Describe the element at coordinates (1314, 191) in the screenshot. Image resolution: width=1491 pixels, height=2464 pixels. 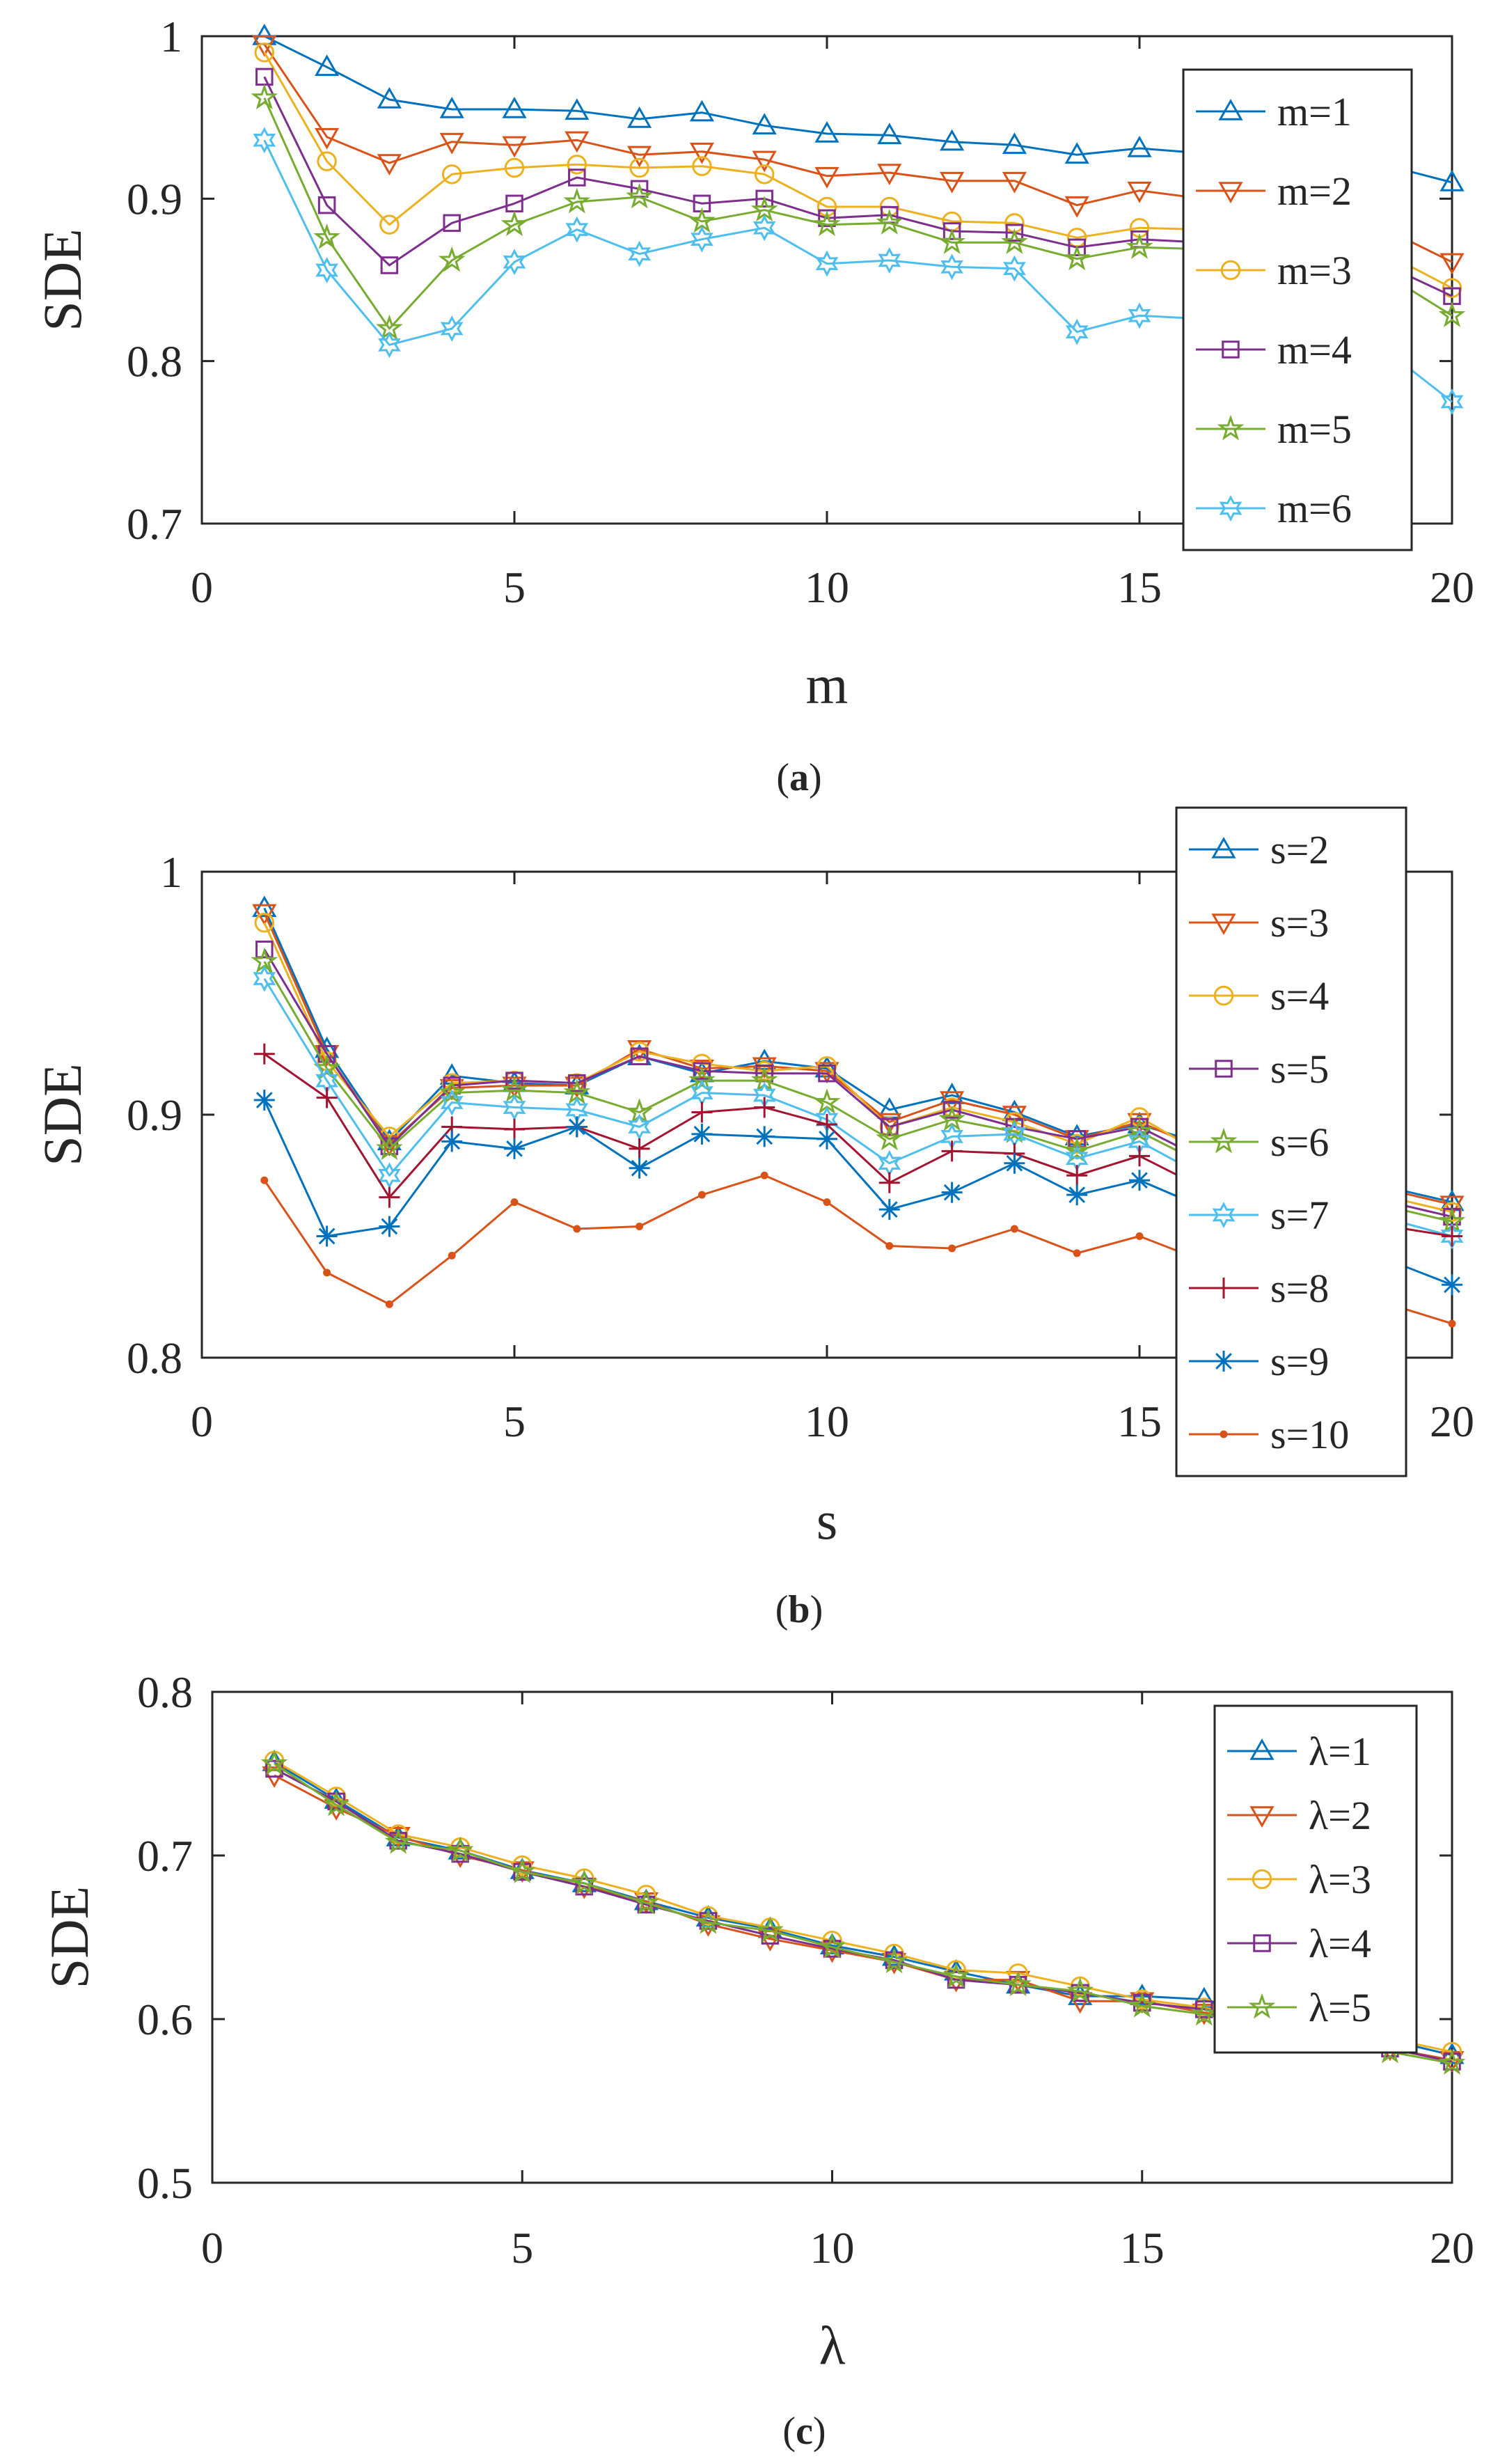
I see `legend-label: m=2` at that location.